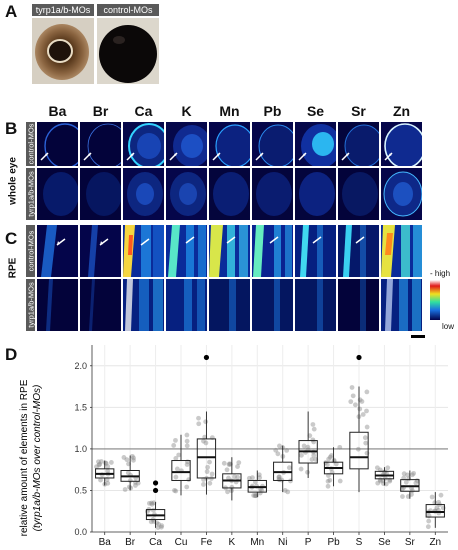 This screenshot has width=458, height=550. Describe the element at coordinates (100, 251) in the screenshot. I see `rpe-control-br` at that location.